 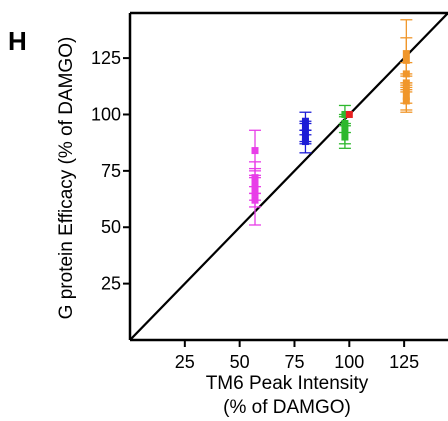 I want to click on y-tick-label-1: 50, so click(x=111, y=227).